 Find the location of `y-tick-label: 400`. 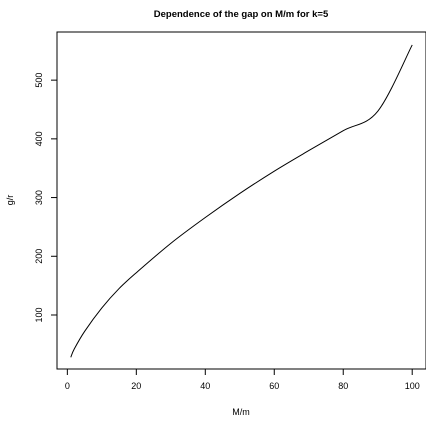

y-tick-label: 400 is located at coordinates (39, 138).